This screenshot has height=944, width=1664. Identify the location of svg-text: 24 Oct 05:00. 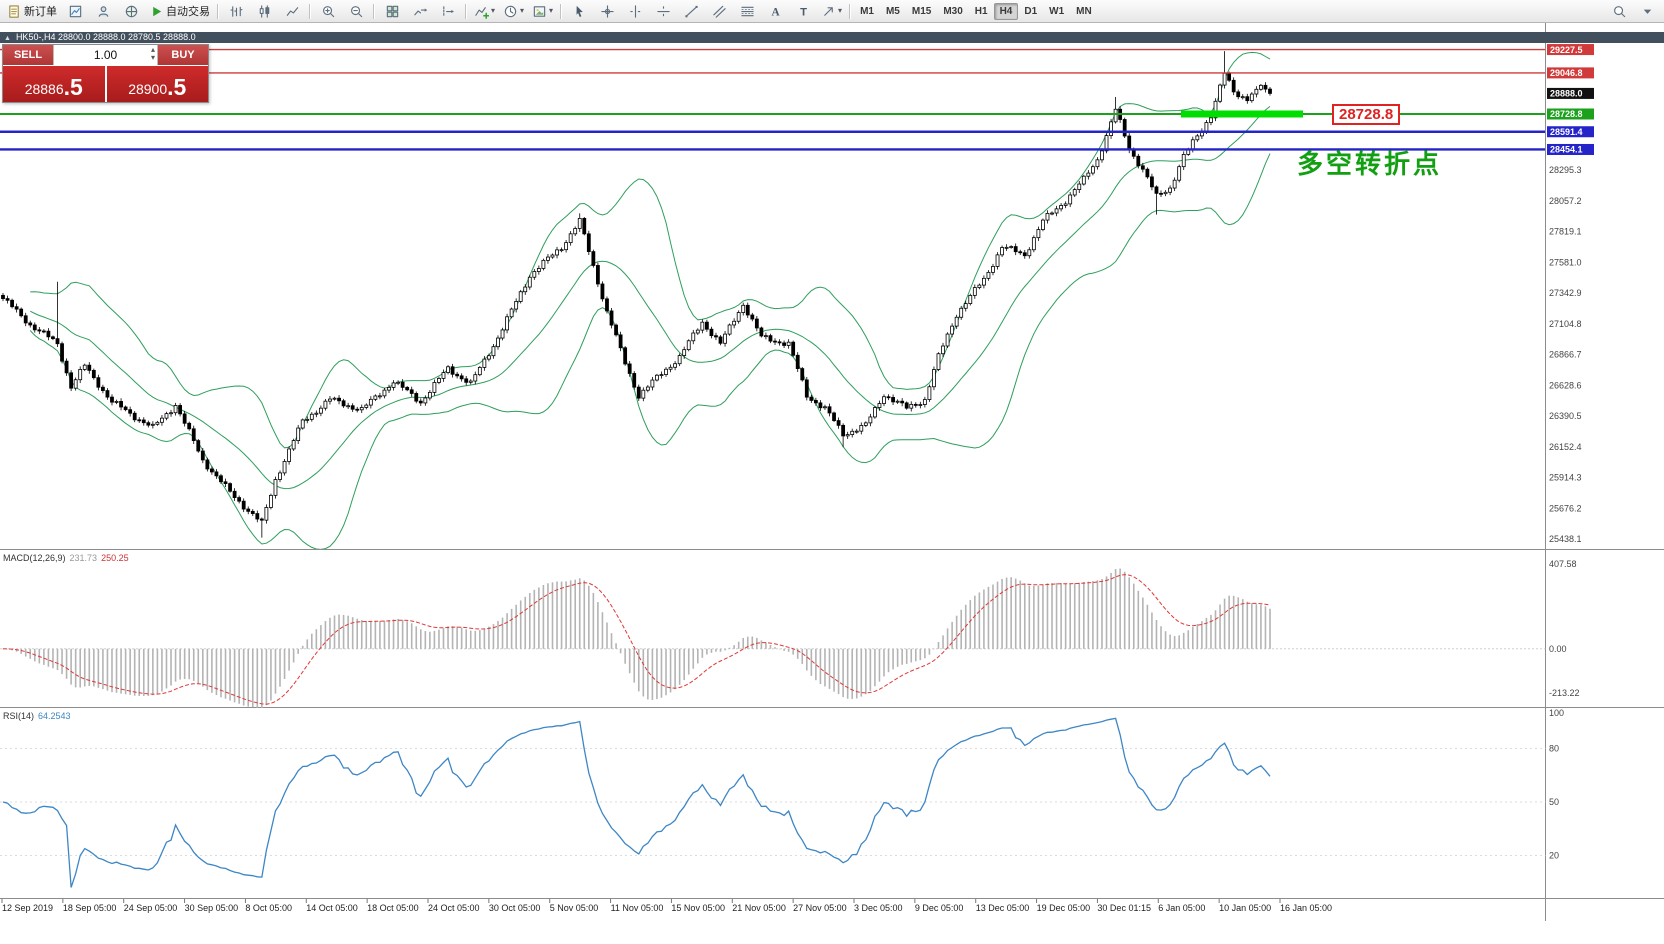
(454, 908).